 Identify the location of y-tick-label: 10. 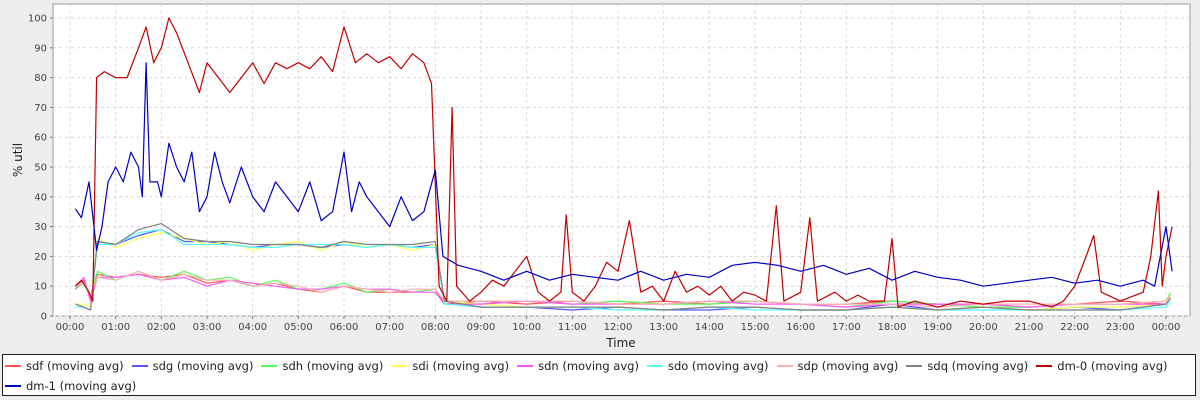
(40, 287).